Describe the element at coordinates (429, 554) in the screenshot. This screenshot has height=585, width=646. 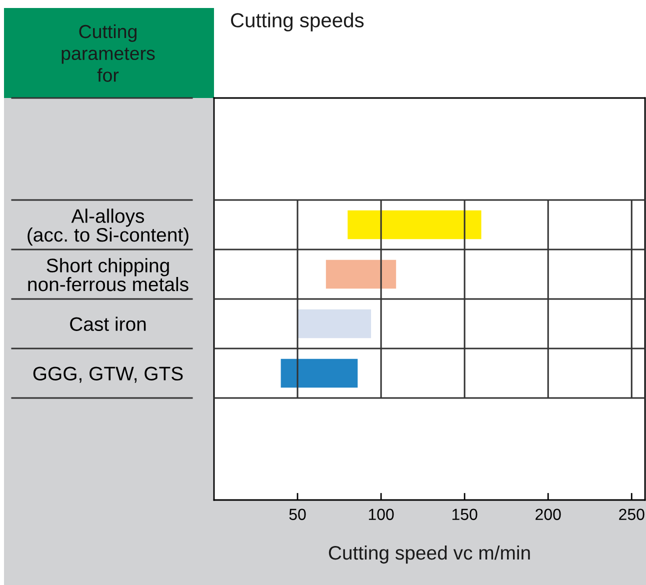
I see `x-axis-title: Cutting speed vc m/min` at that location.